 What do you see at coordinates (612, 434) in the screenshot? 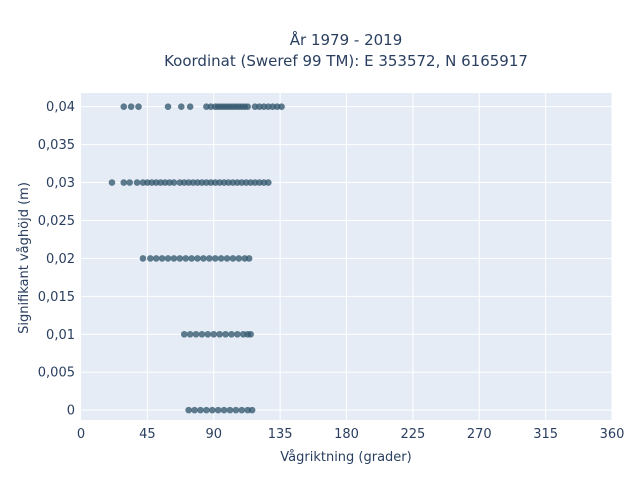
I see `x-tick-label: 360` at bounding box center [612, 434].